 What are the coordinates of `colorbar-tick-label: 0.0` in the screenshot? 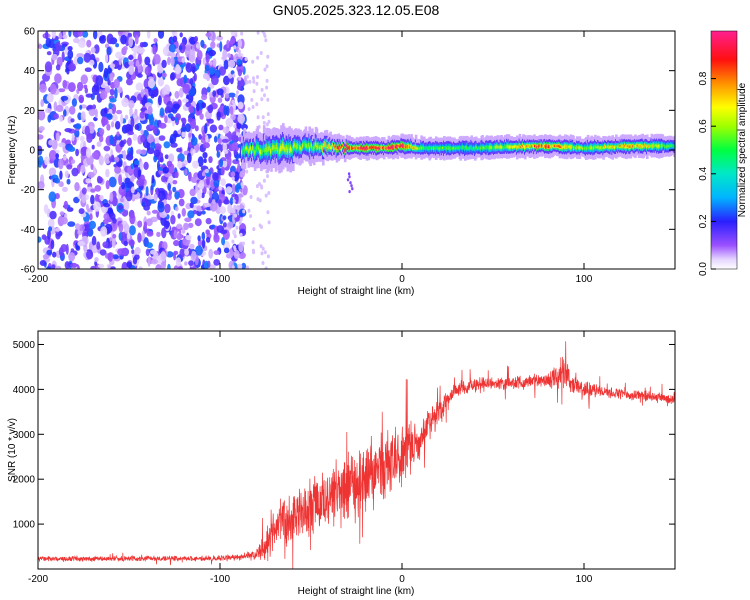 It's located at (703, 269).